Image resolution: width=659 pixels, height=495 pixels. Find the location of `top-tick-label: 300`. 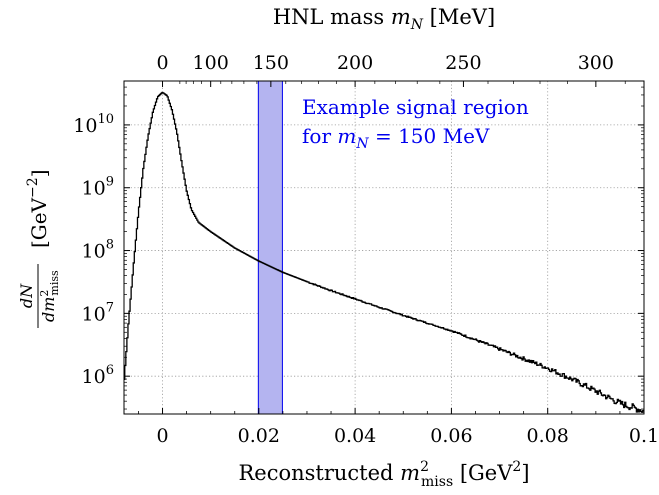

top-tick-label: 300 is located at coordinates (596, 63).